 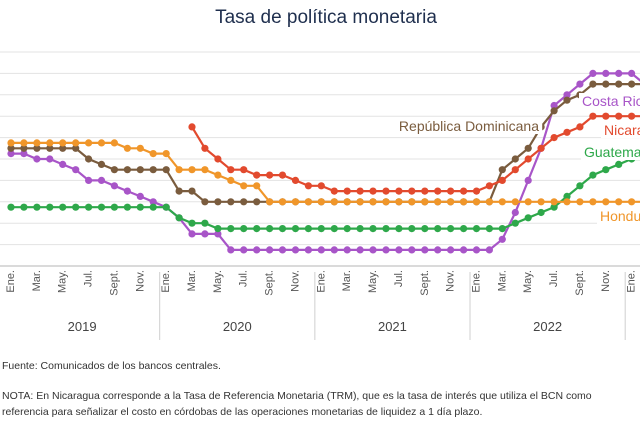 What do you see at coordinates (82, 326) in the screenshot?
I see `year-label: 2019` at bounding box center [82, 326].